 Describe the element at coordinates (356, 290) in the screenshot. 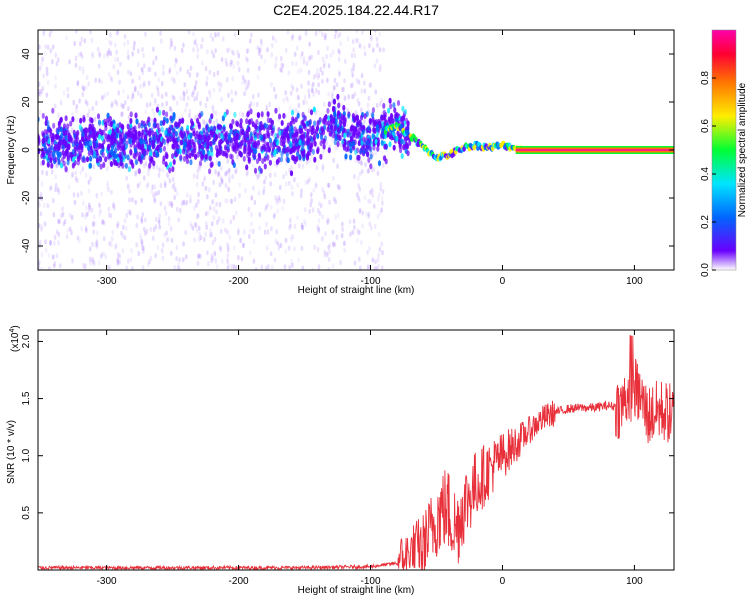

I see `spectrogram-x-label: Height of straight line (km)` at that location.